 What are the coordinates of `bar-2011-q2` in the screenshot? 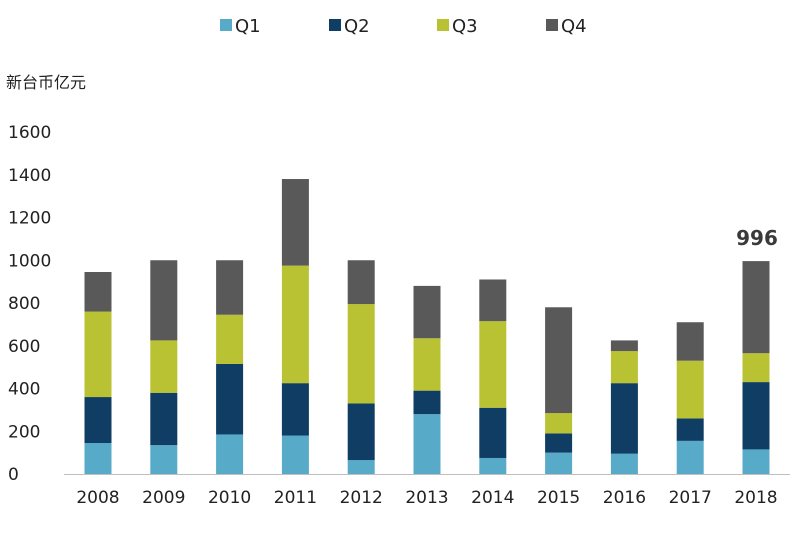 It's located at (295, 409).